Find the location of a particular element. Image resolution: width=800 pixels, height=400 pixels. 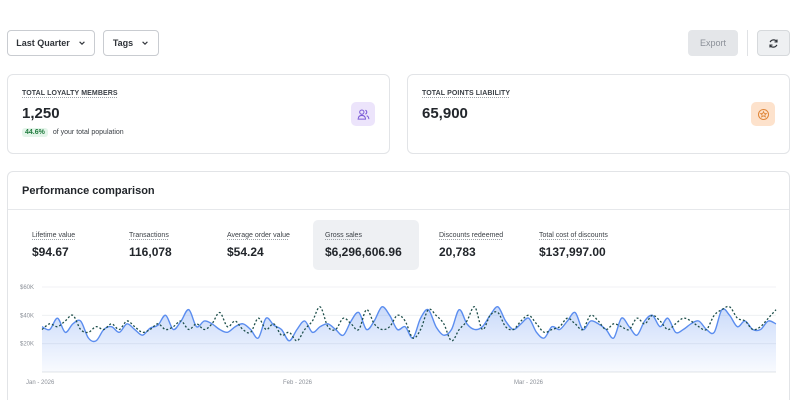

card-value: 65,900 is located at coordinates (445, 113).